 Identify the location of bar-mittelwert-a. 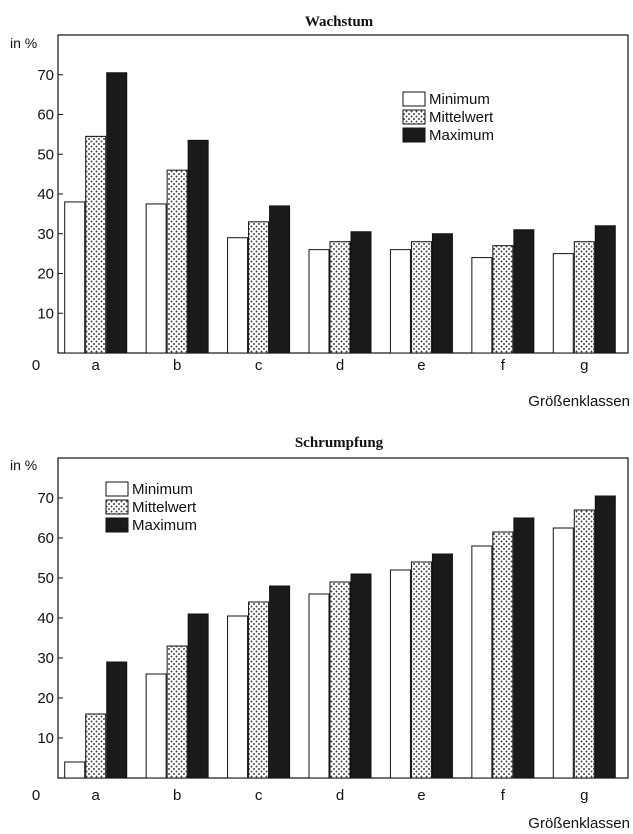
(96, 244).